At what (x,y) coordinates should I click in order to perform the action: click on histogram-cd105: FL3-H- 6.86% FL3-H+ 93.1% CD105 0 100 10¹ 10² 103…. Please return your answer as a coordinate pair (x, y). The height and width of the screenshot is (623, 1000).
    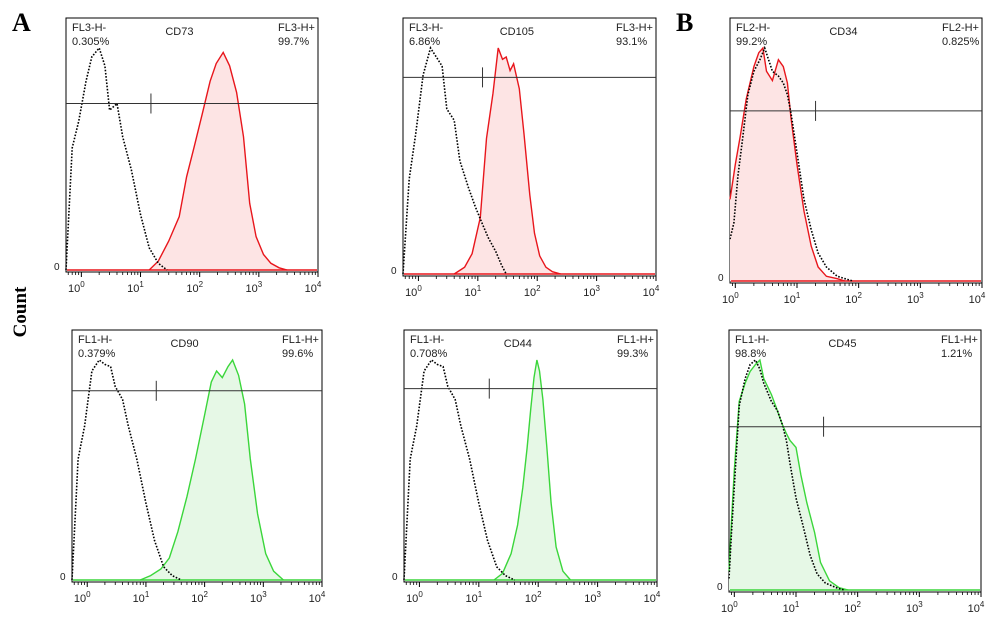
    Looking at the image, I should click on (525, 158).